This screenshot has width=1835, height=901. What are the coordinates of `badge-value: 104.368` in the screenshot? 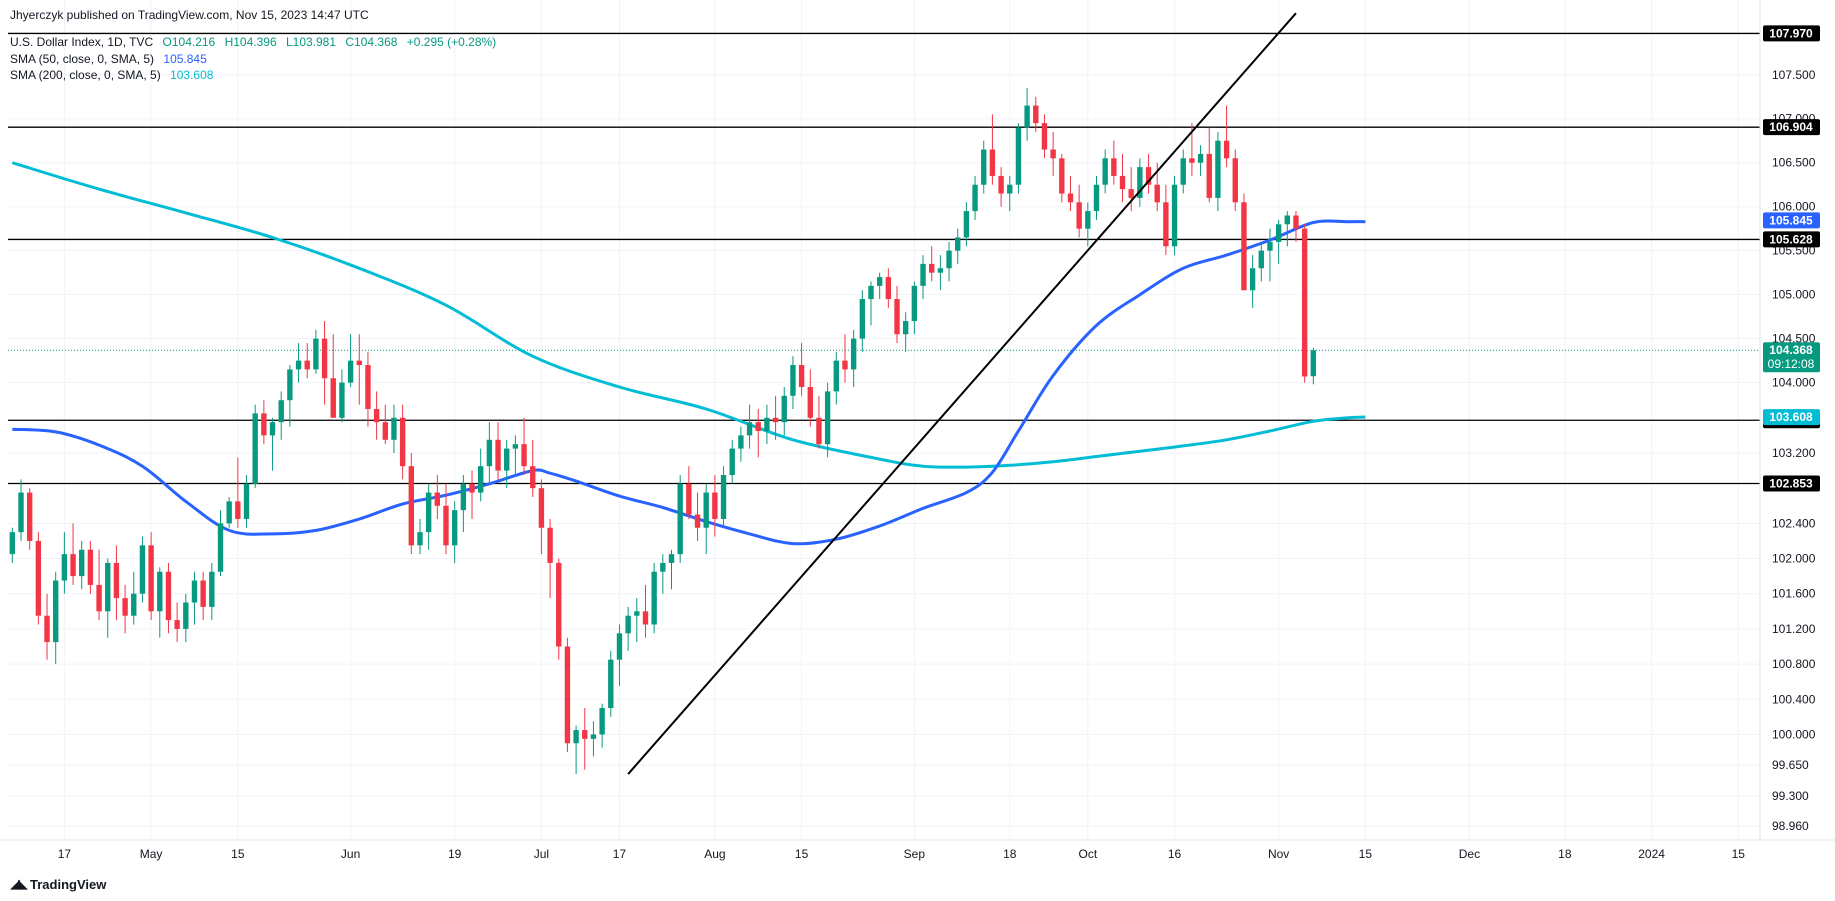 It's located at (1791, 350).